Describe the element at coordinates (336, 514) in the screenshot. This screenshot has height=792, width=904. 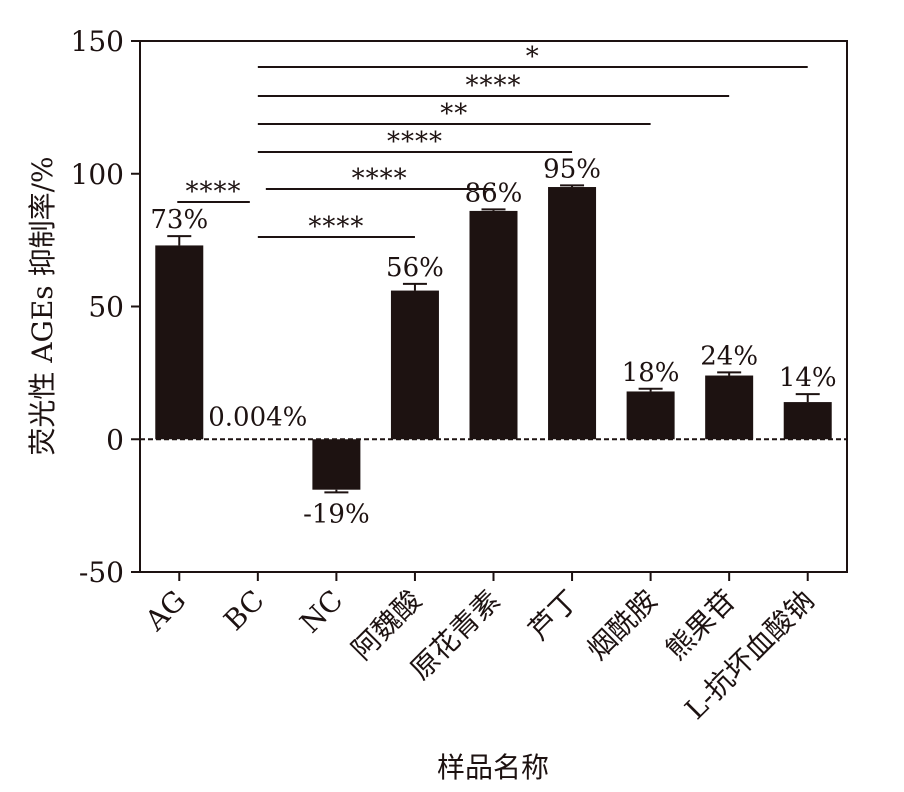
I see `data-label: -19%` at that location.